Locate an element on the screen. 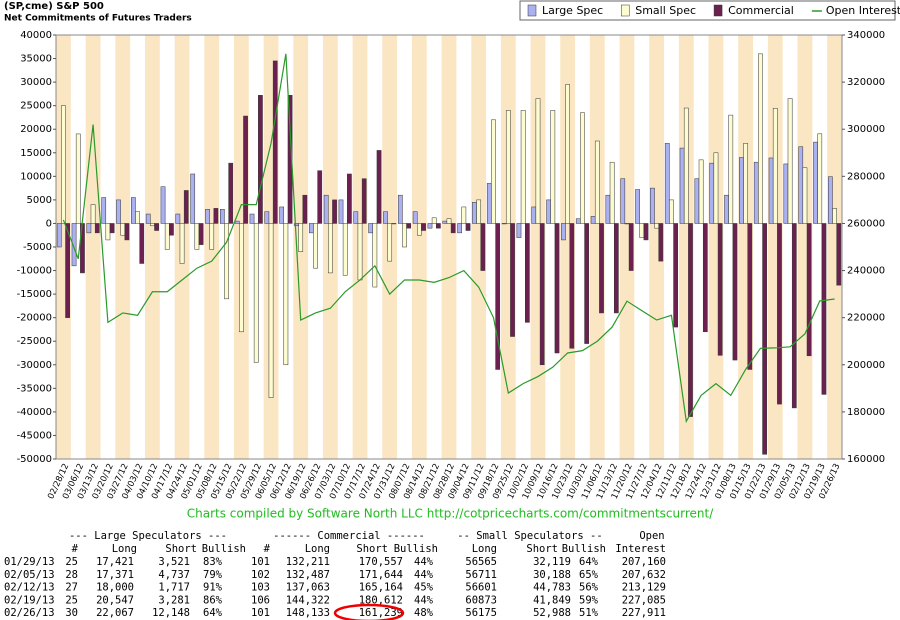  table-cell: 45% is located at coordinates (424, 588).